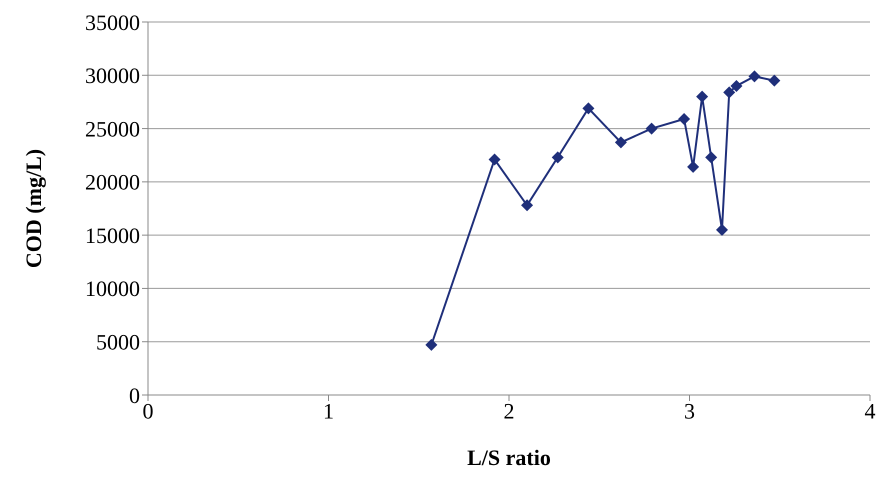 Image resolution: width=888 pixels, height=493 pixels. What do you see at coordinates (328, 411) in the screenshot?
I see `x-tick-label: 1` at bounding box center [328, 411].